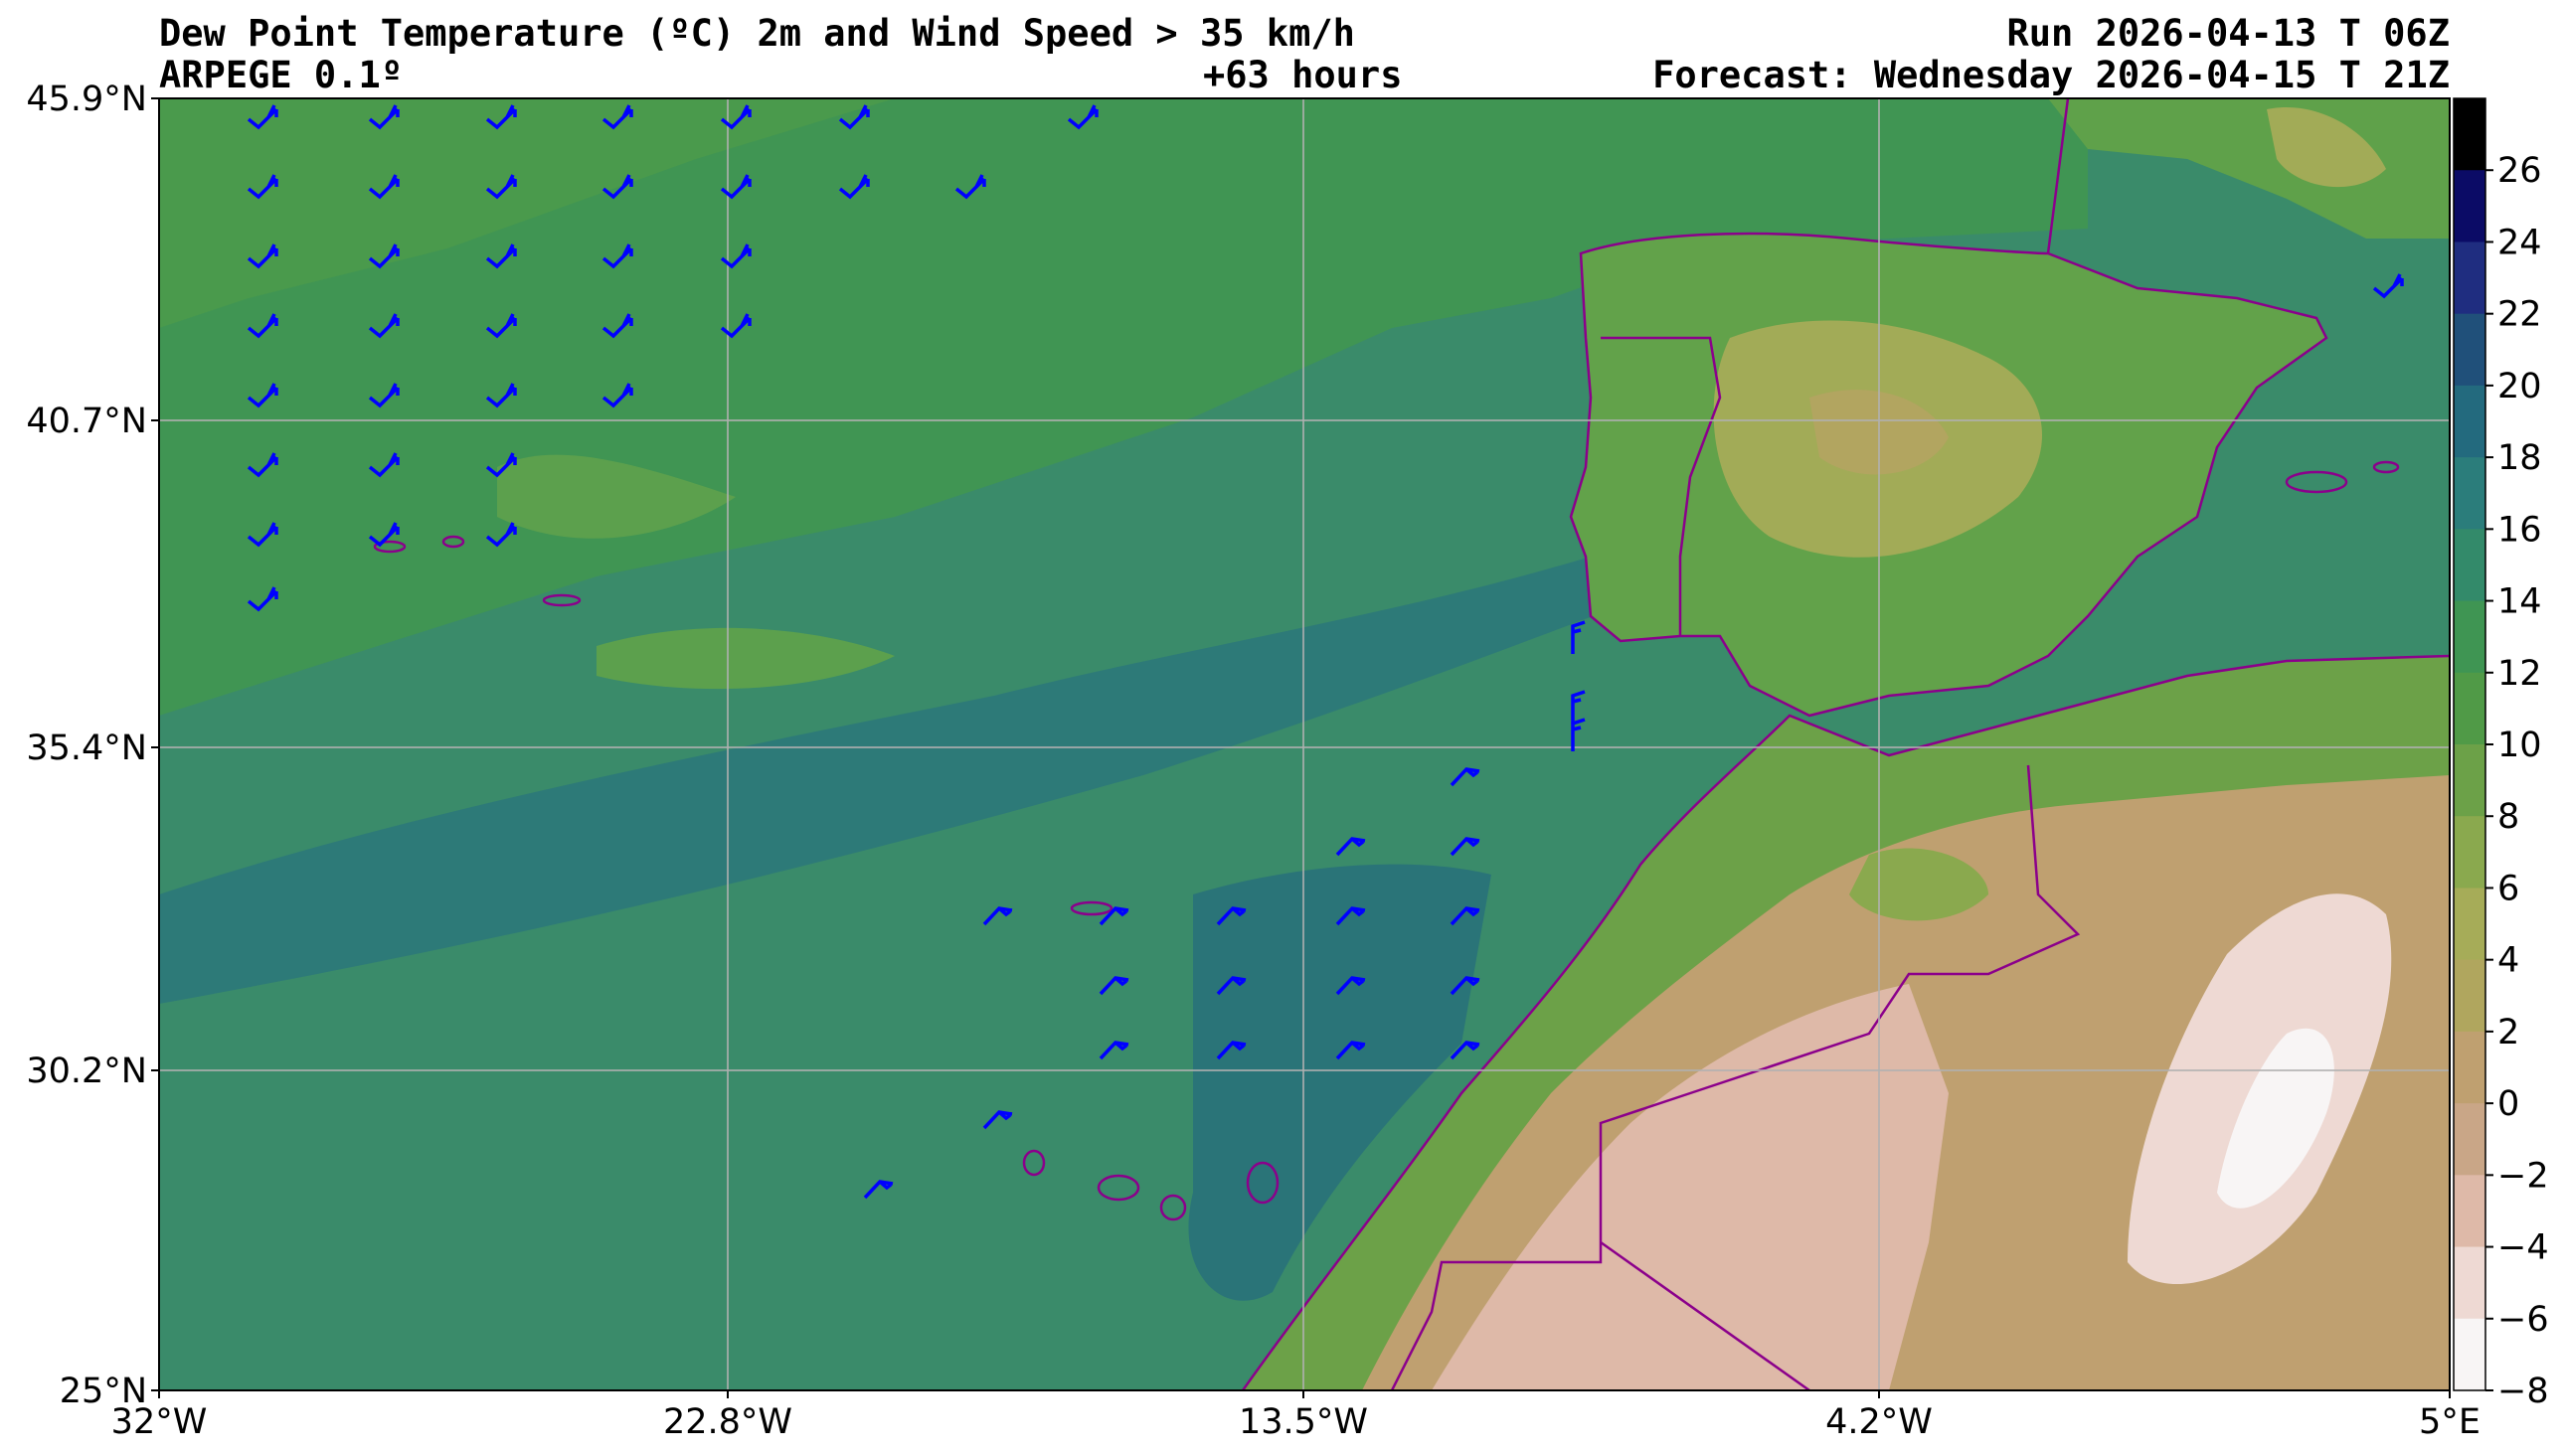 Image resolution: width=2567 pixels, height=1456 pixels. Describe the element at coordinates (1879, 1422) in the screenshot. I see `lon-tick-label: 4.2°W` at that location.